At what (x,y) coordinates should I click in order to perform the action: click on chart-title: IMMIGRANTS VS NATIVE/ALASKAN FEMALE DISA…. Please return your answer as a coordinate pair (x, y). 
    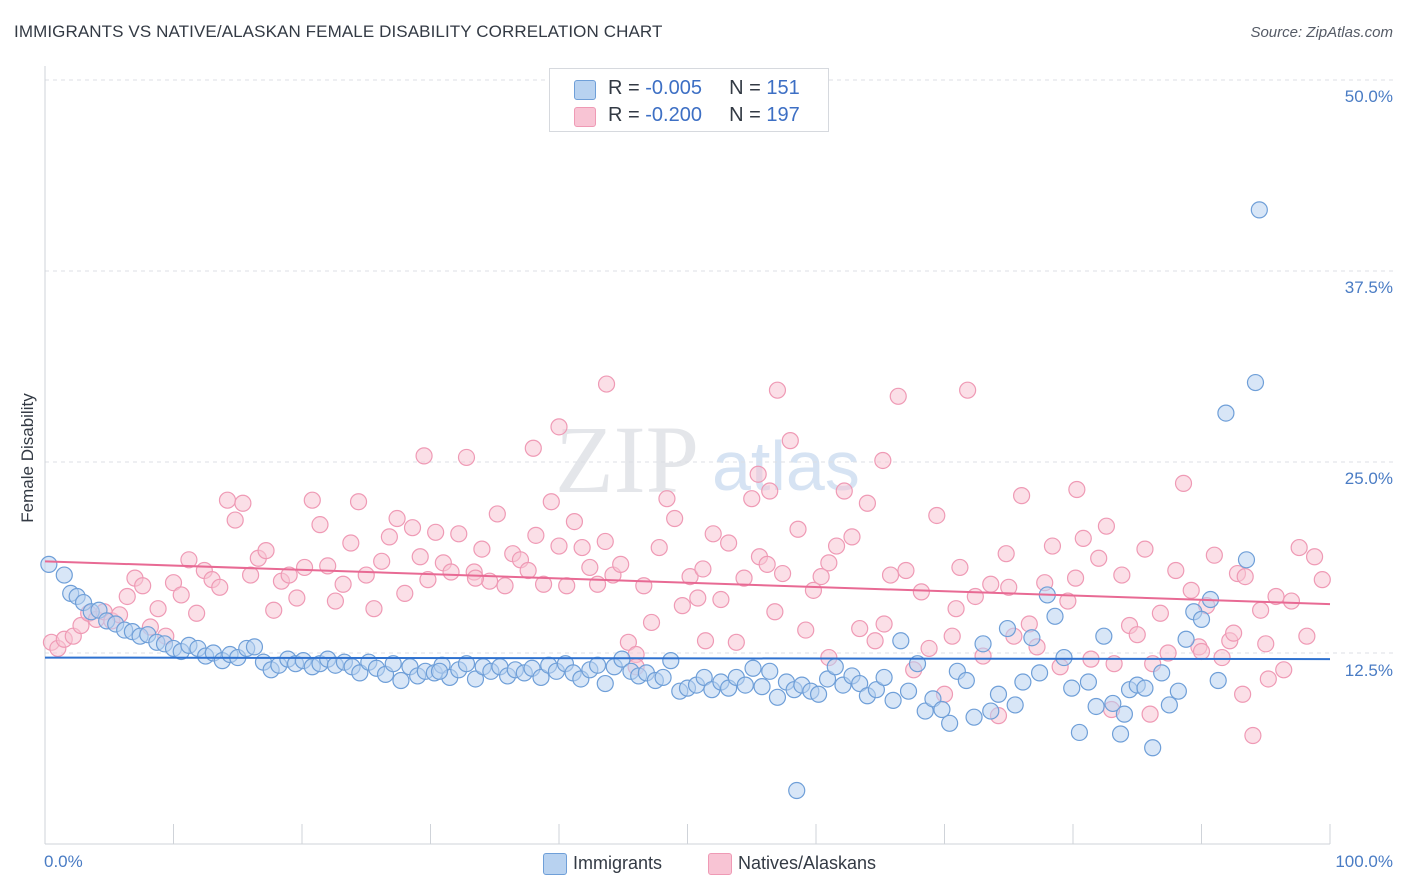
    Looking at the image, I should click on (338, 31).